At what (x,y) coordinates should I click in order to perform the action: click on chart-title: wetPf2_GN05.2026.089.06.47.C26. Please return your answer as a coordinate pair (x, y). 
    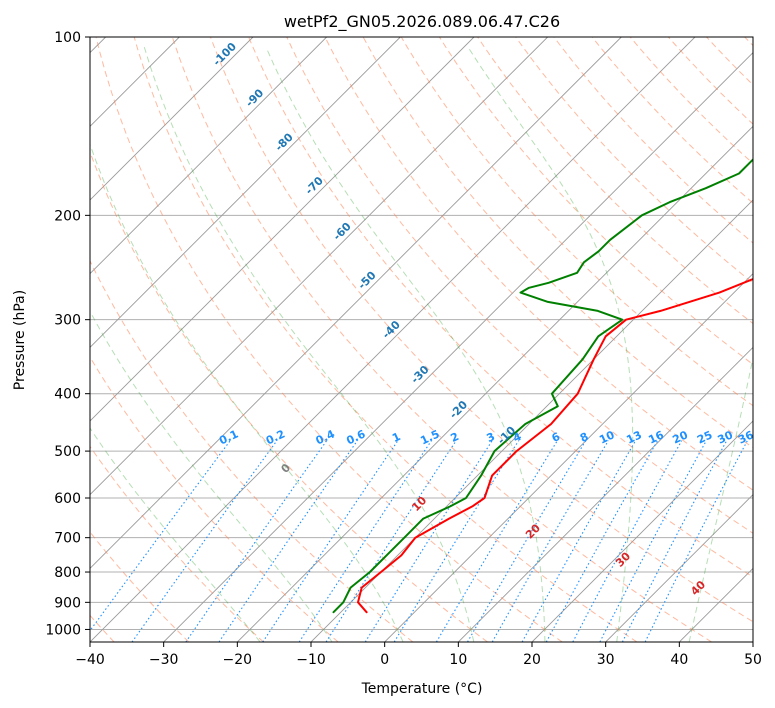
    Looking at the image, I should click on (422, 22).